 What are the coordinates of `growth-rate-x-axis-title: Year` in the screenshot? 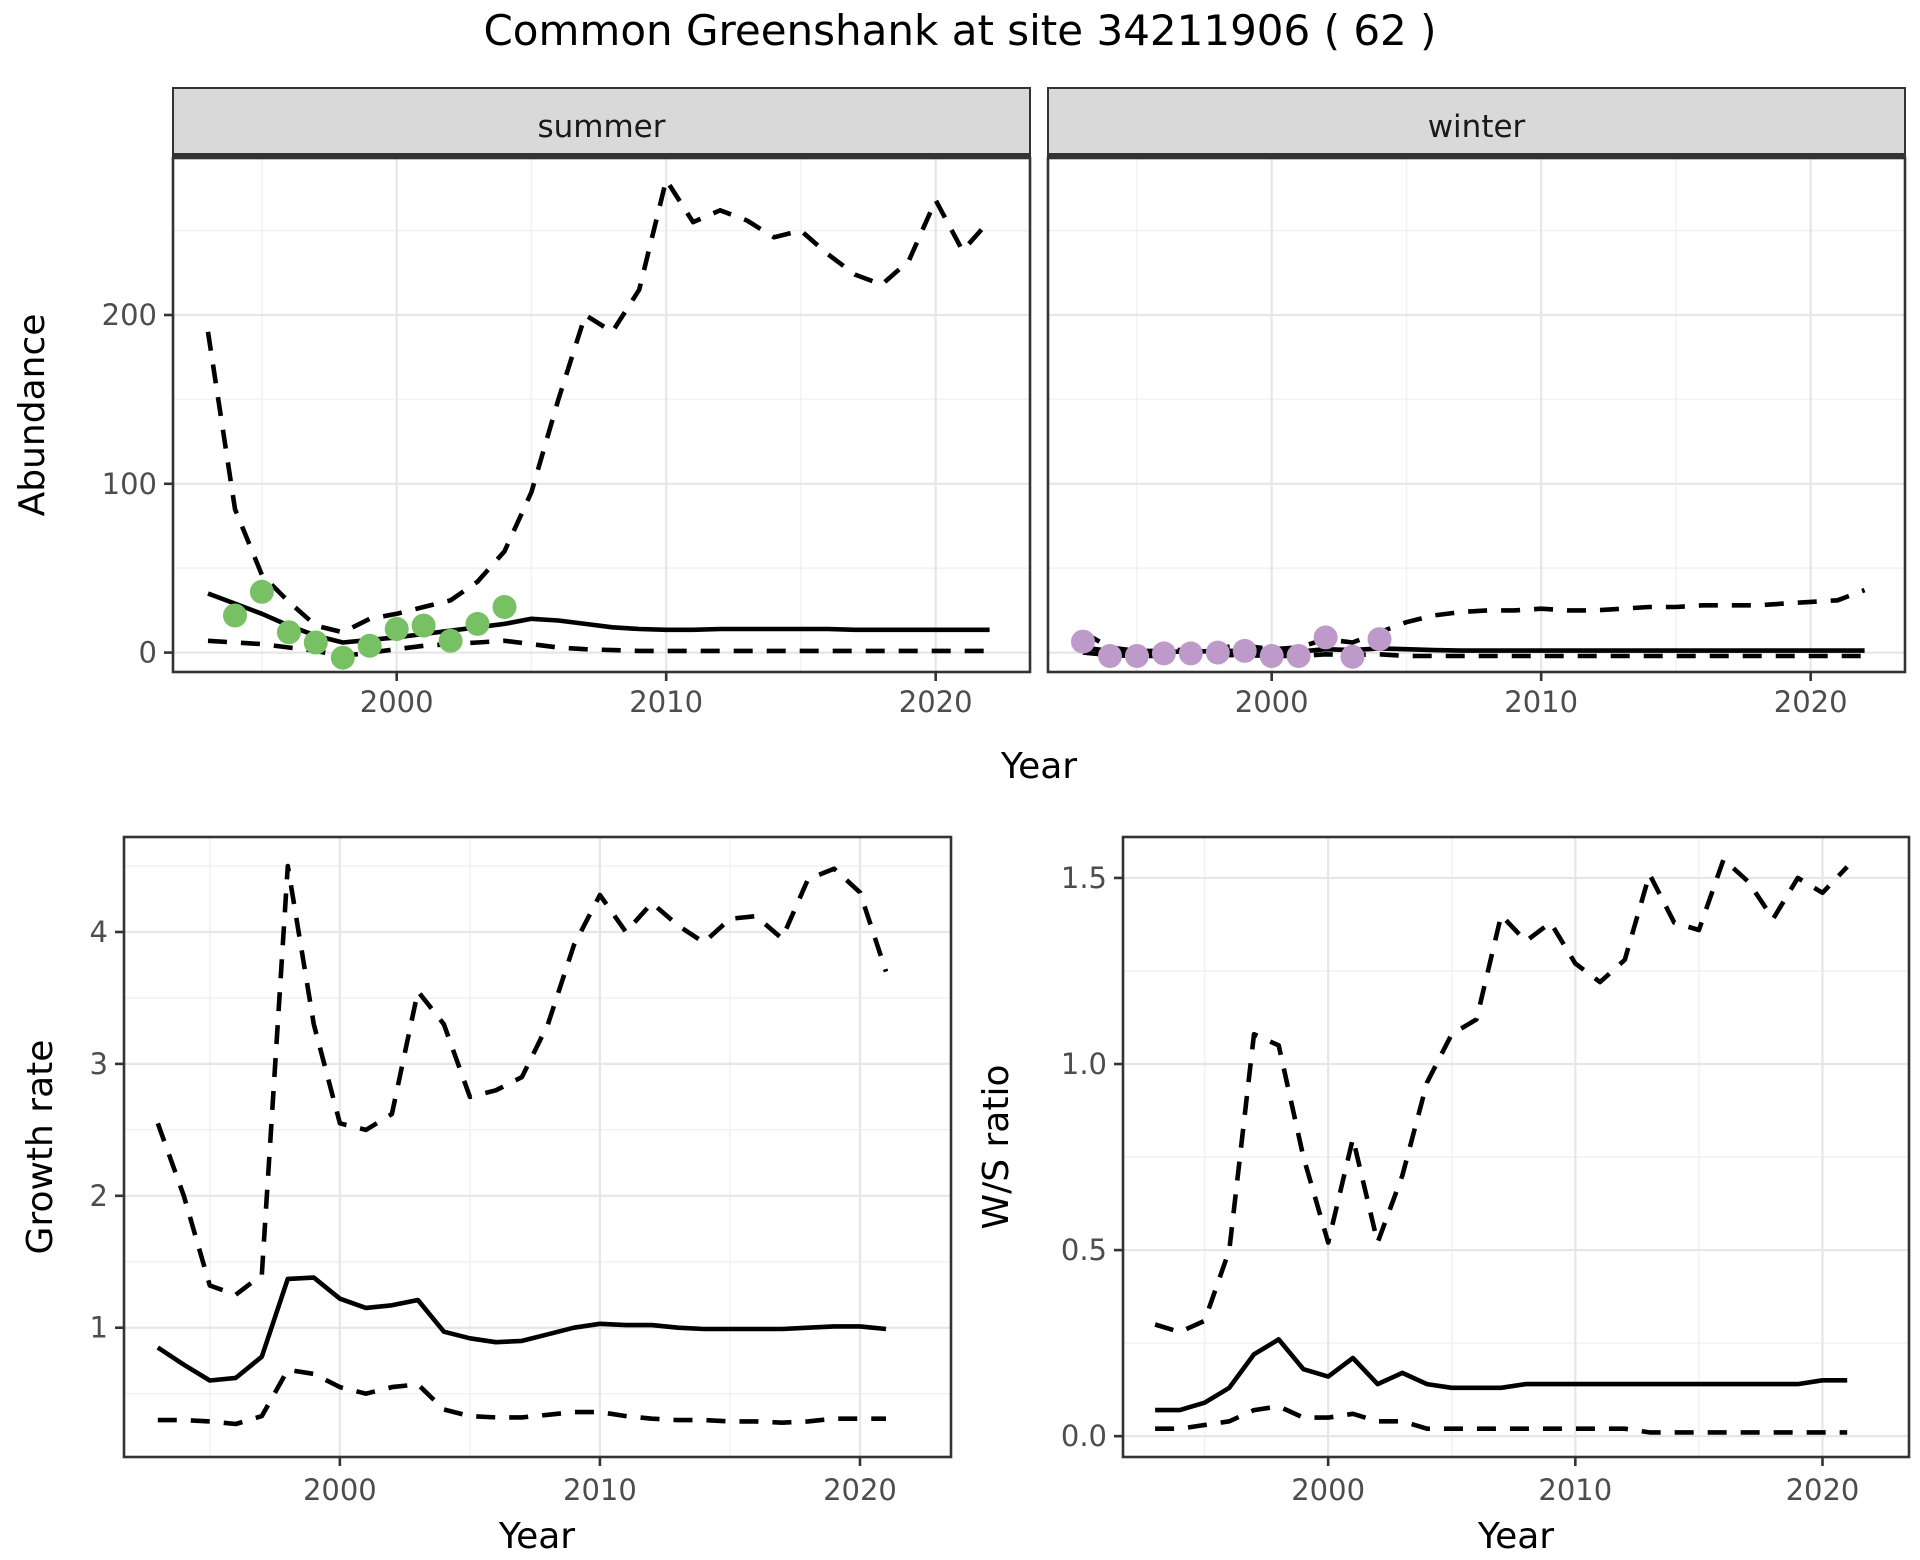 It's located at (536, 1536).